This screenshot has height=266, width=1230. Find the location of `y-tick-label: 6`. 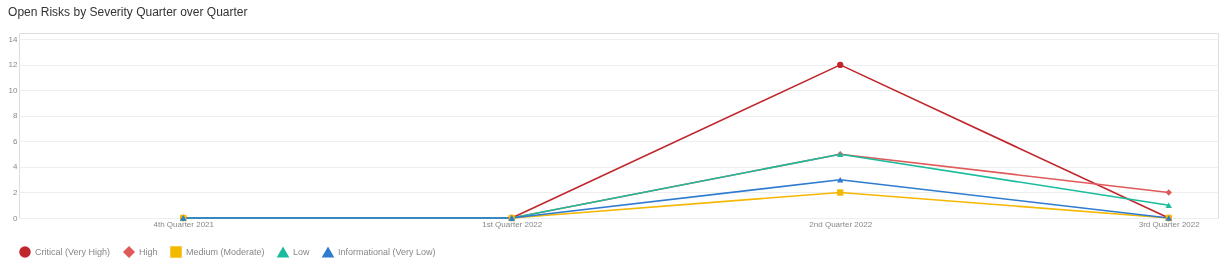

y-tick-label: 6 is located at coordinates (16, 141).